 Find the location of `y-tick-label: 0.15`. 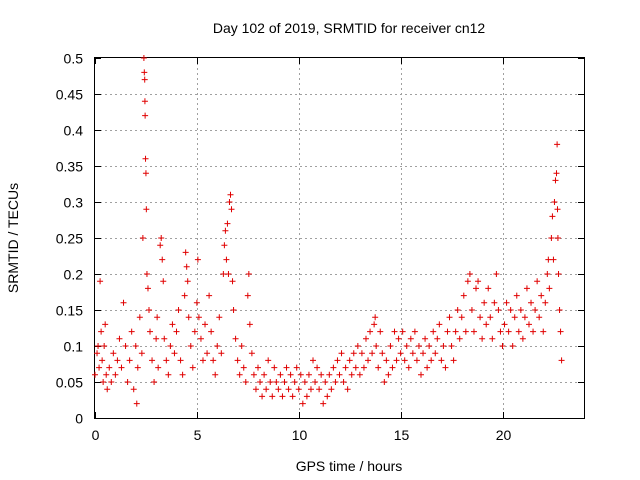

y-tick-label: 0.15 is located at coordinates (69, 311).